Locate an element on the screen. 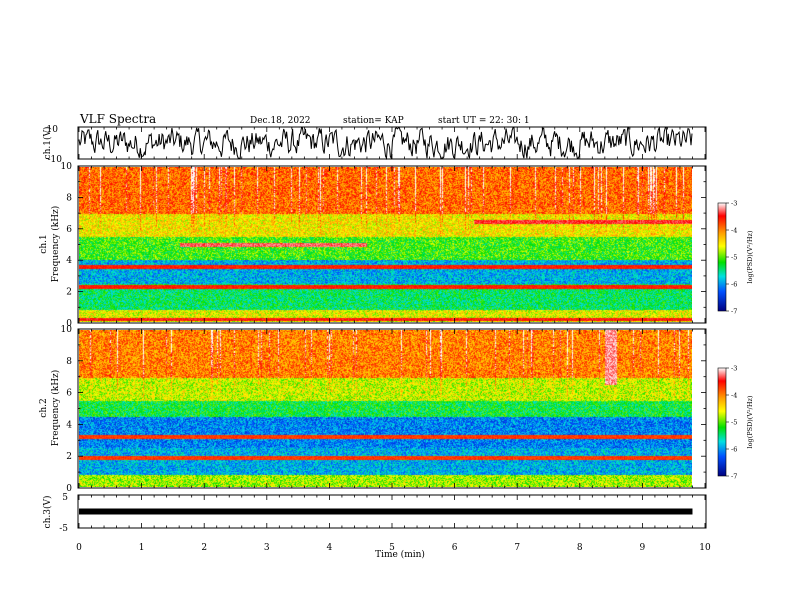 This screenshot has width=792, height=612. time-tick-label: 4 is located at coordinates (330, 548).